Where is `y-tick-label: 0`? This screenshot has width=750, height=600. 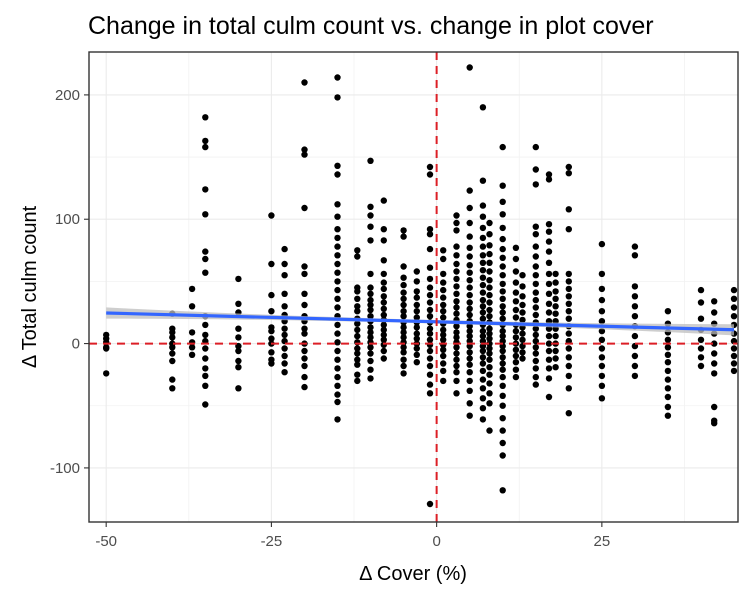
y-tick-label: 0 is located at coordinates (76, 344).